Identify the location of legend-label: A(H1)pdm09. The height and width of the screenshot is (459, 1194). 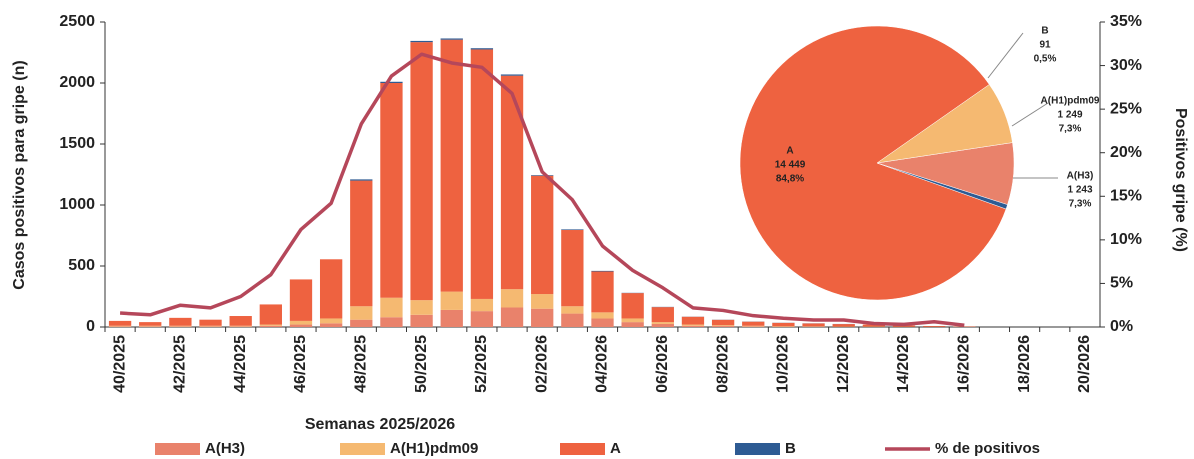
(434, 448).